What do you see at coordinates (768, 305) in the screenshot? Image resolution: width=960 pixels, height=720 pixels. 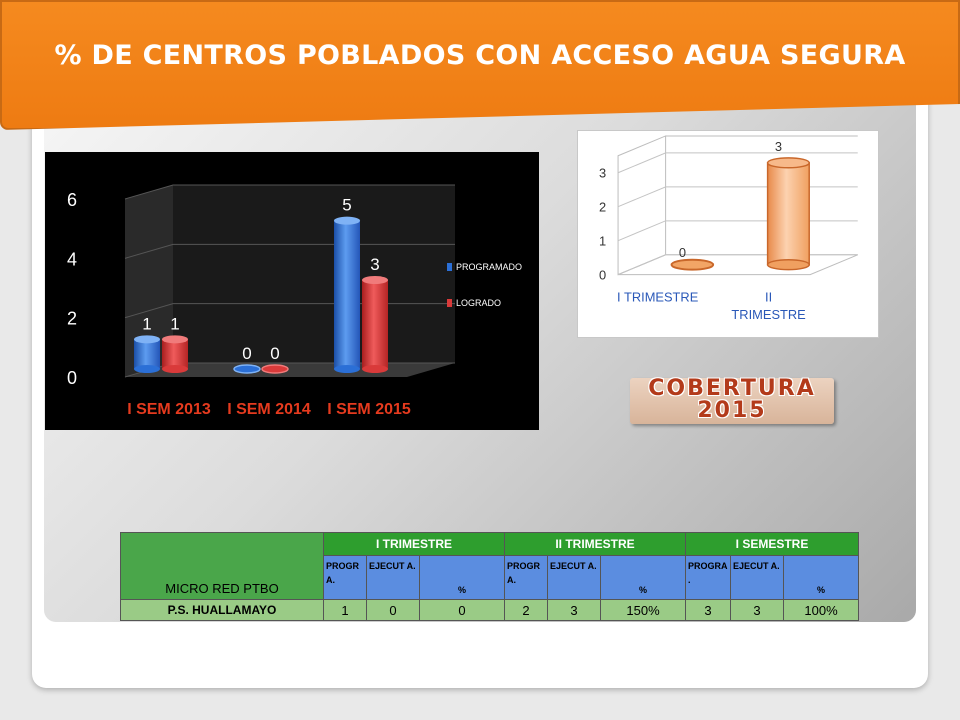 I see `x-tick-label: II TRIMESTRE` at bounding box center [768, 305].